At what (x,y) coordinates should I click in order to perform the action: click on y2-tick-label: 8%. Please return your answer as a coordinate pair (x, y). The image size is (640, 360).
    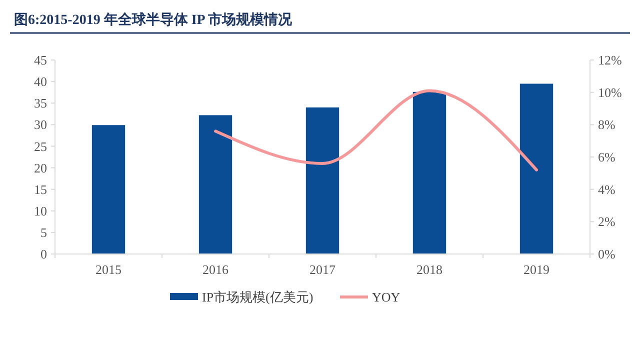
    Looking at the image, I should click on (607, 124).